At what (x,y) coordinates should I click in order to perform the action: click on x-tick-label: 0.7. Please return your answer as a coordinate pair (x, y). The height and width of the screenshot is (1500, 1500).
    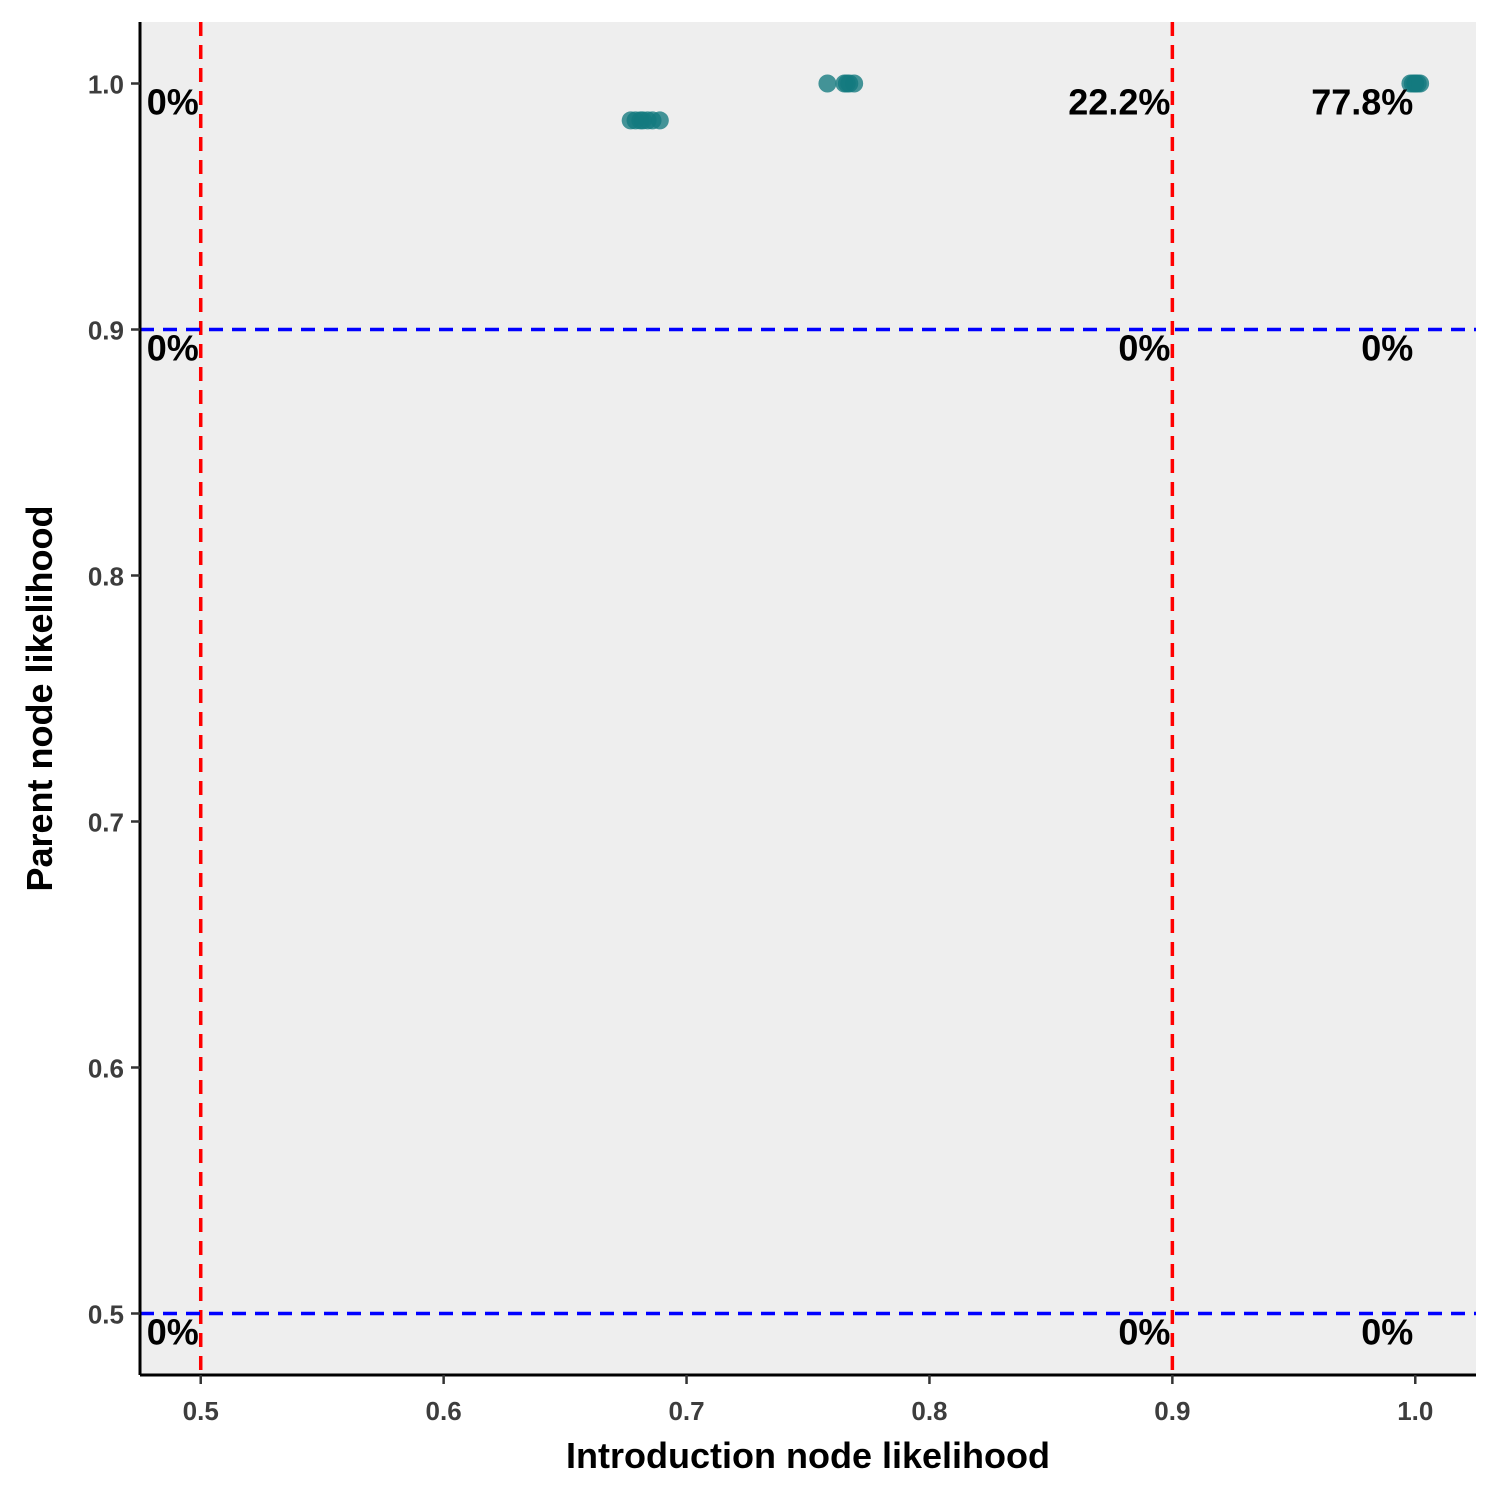
    Looking at the image, I should click on (686, 1411).